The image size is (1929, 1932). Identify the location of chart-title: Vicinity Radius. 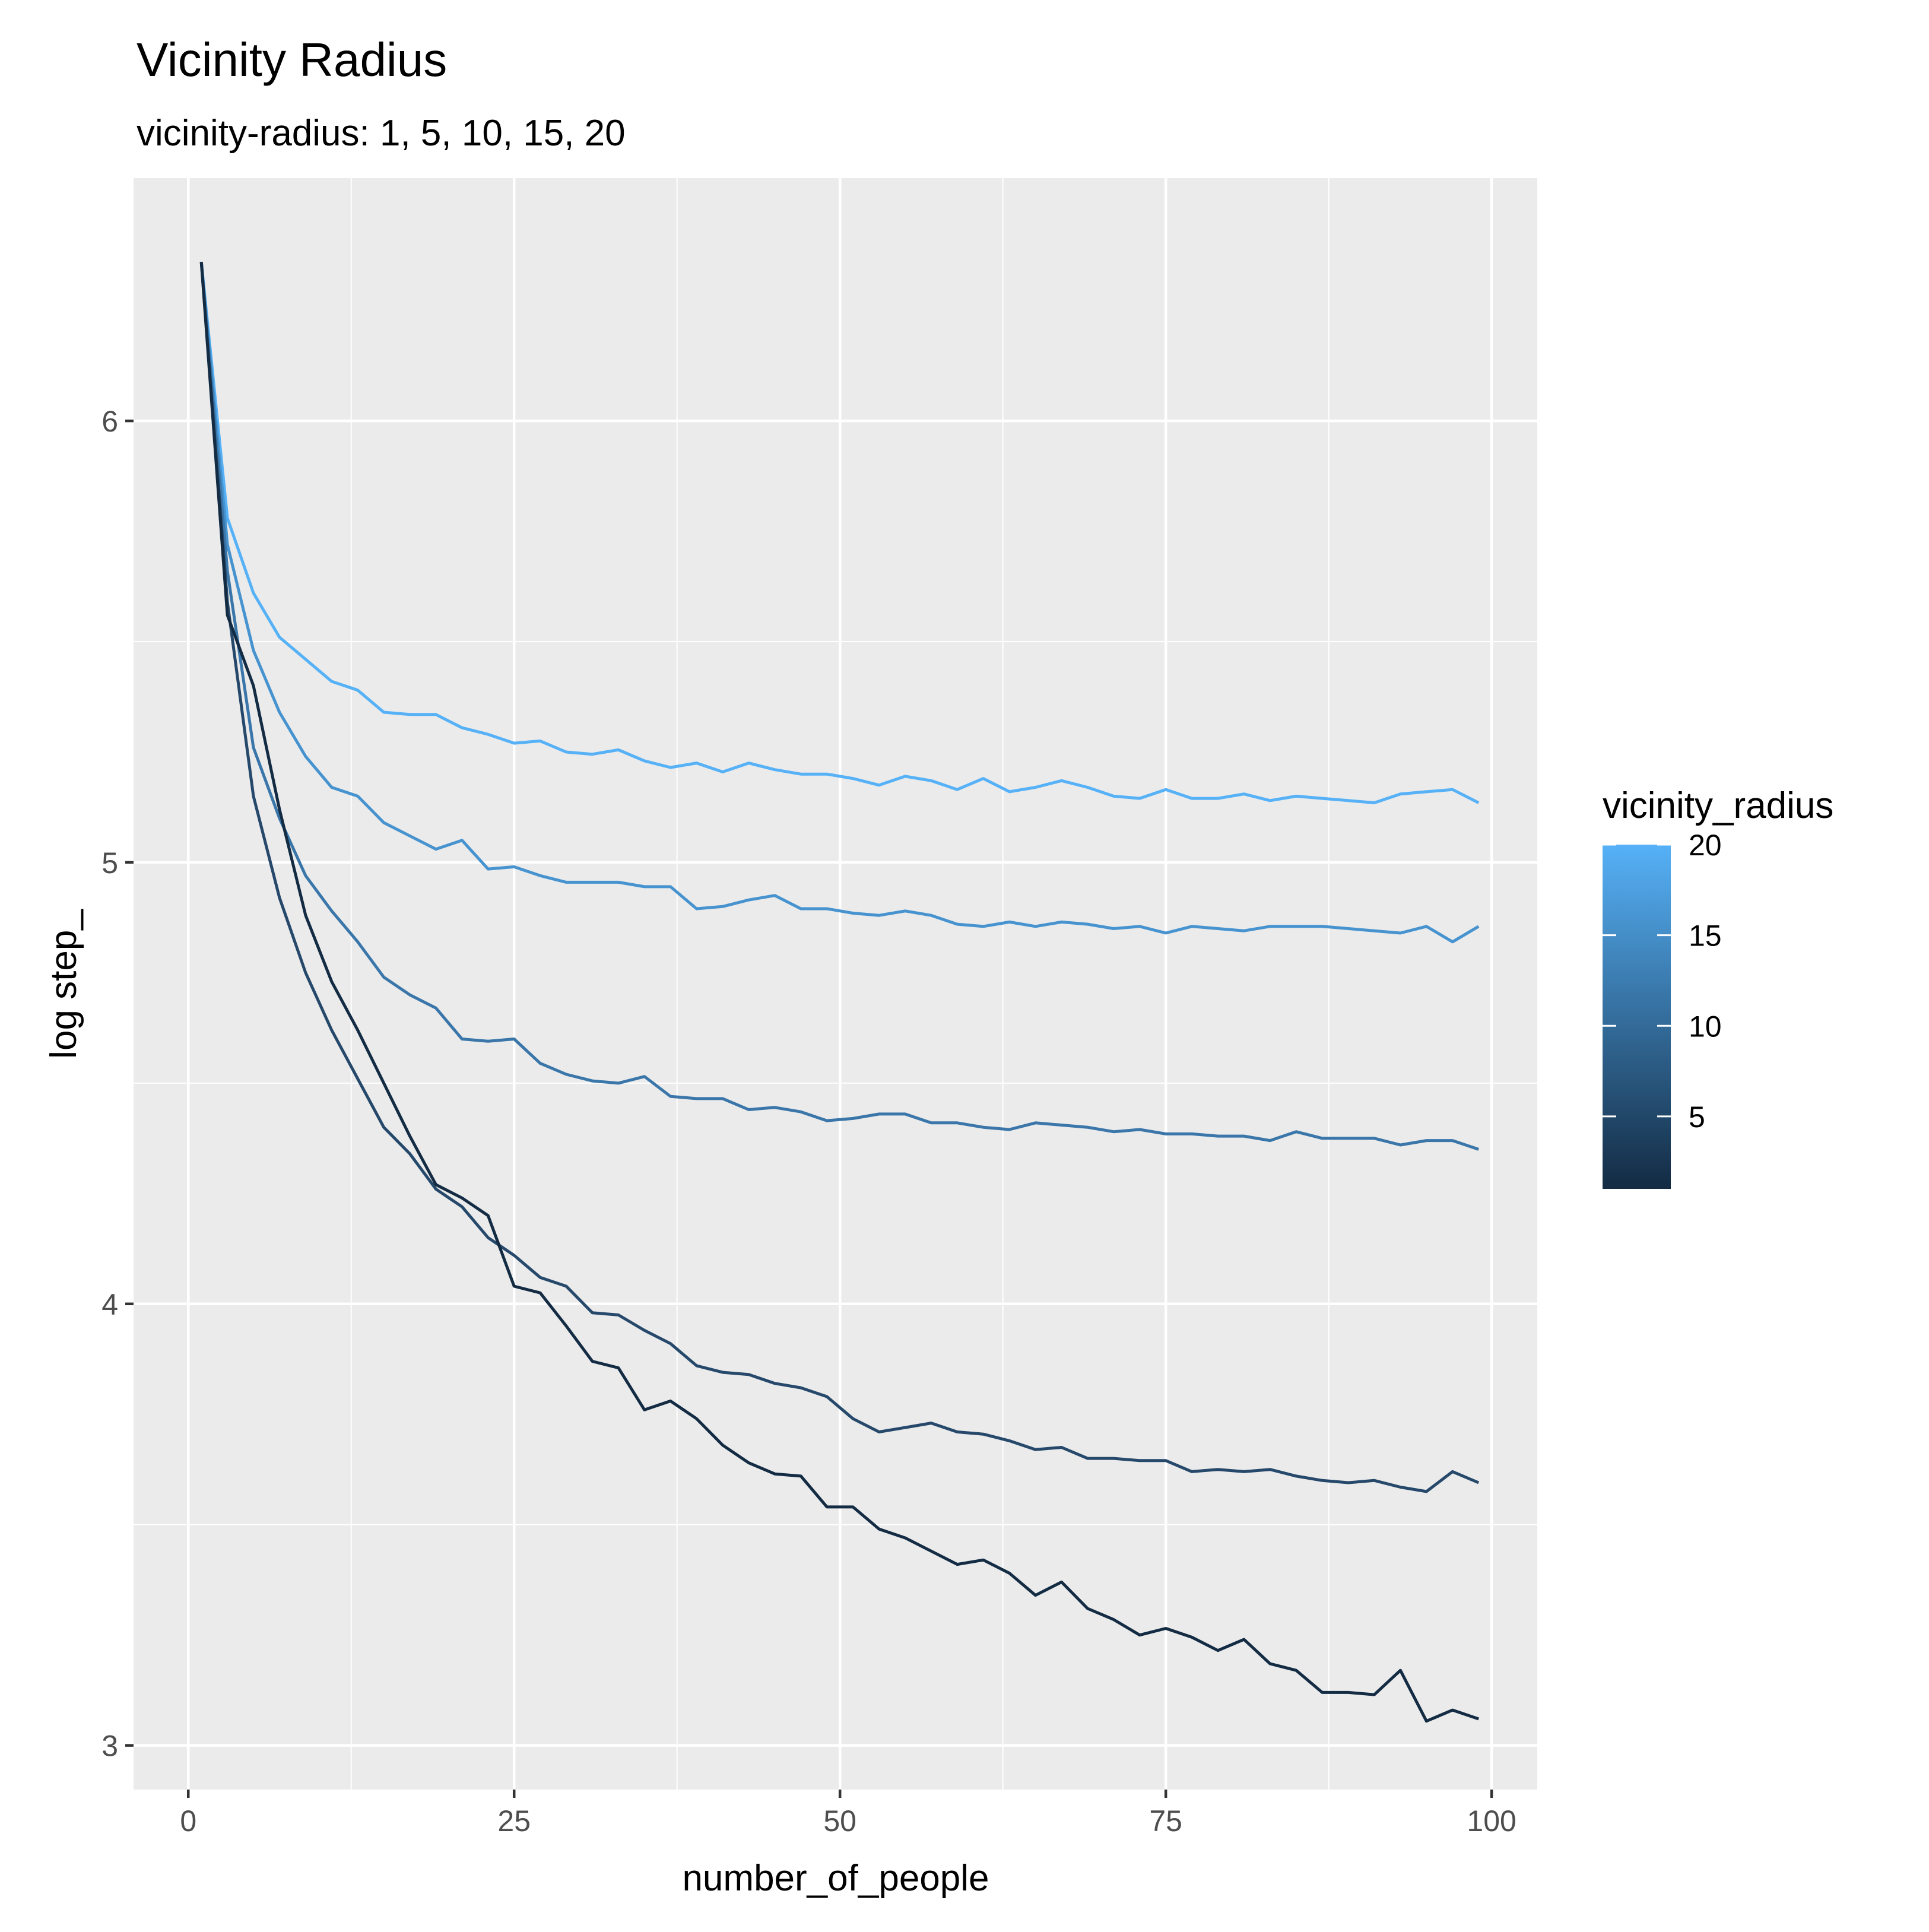
(292, 59).